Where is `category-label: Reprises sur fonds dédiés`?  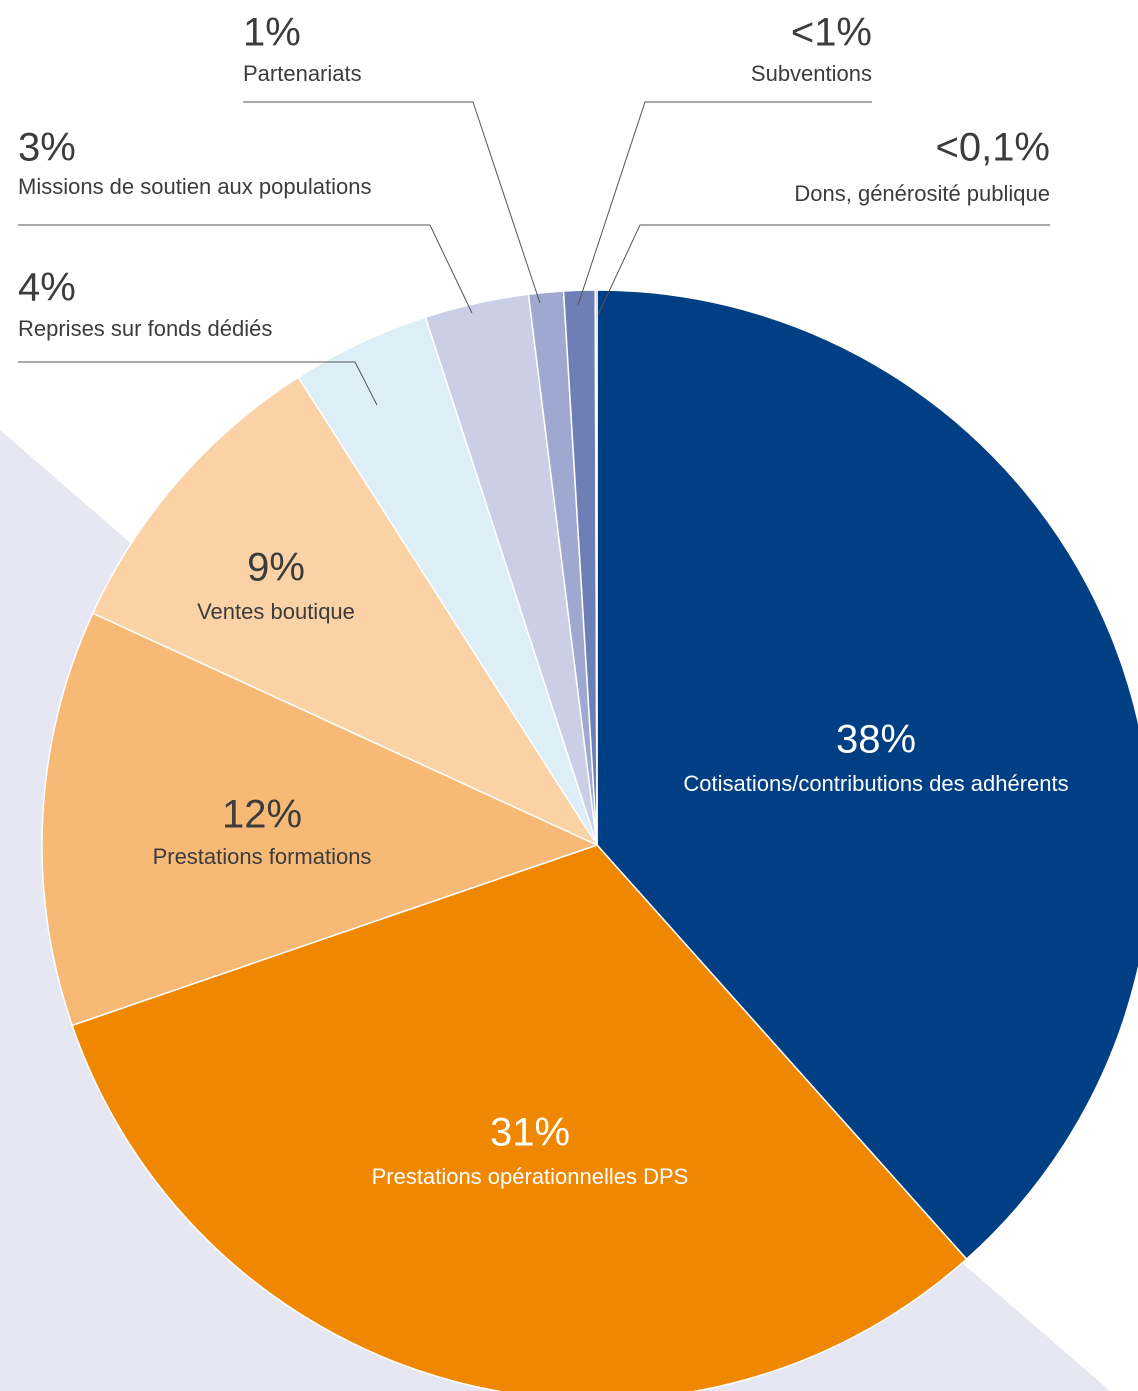 category-label: Reprises sur fonds dédiés is located at coordinates (145, 328).